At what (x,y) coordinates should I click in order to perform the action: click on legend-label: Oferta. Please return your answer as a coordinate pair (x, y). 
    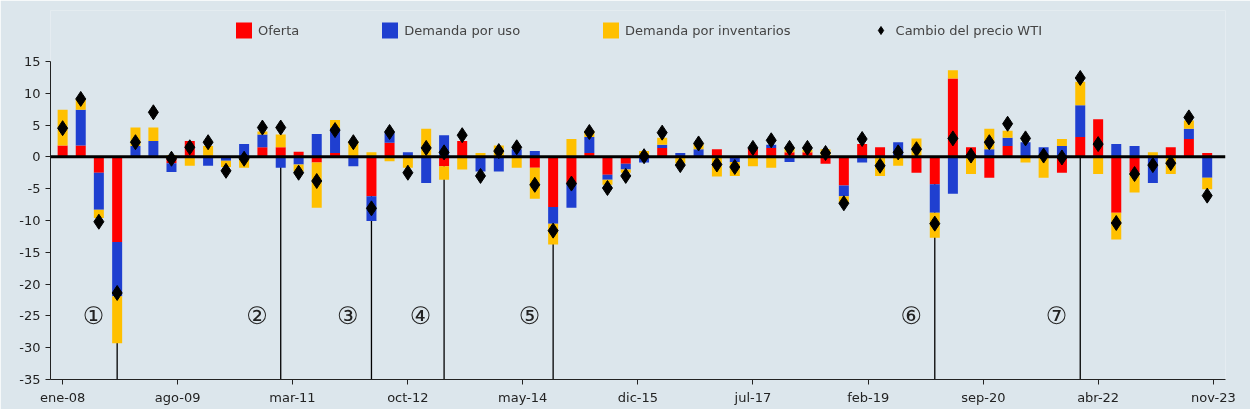
    Looking at the image, I should click on (279, 30).